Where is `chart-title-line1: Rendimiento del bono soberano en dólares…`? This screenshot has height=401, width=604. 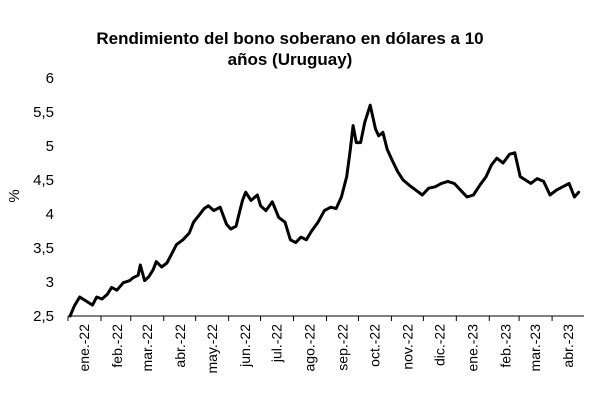
chart-title-line1: Rendimiento del bono soberano en dólares… is located at coordinates (290, 38).